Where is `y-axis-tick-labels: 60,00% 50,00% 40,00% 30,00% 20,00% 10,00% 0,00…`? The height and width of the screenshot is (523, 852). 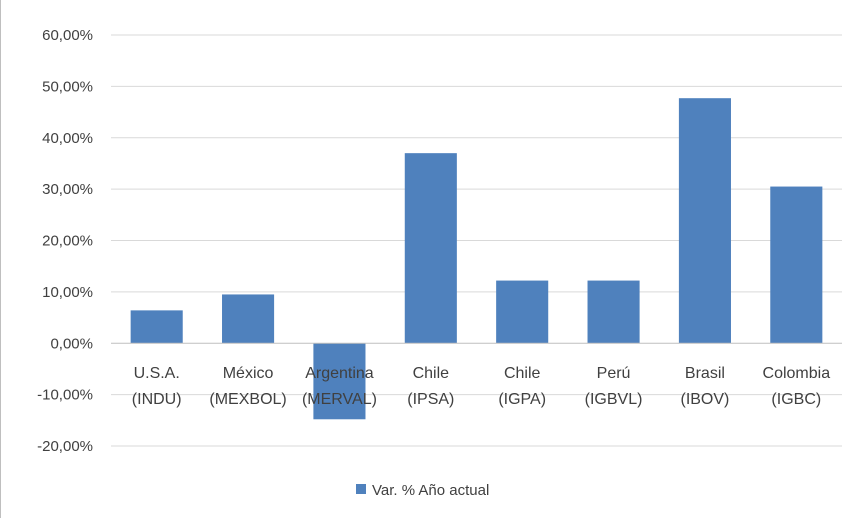
y-axis-tick-labels: 60,00% 50,00% 40,00% 30,00% 20,00% 10,00% 0,00… is located at coordinates (65, 241).